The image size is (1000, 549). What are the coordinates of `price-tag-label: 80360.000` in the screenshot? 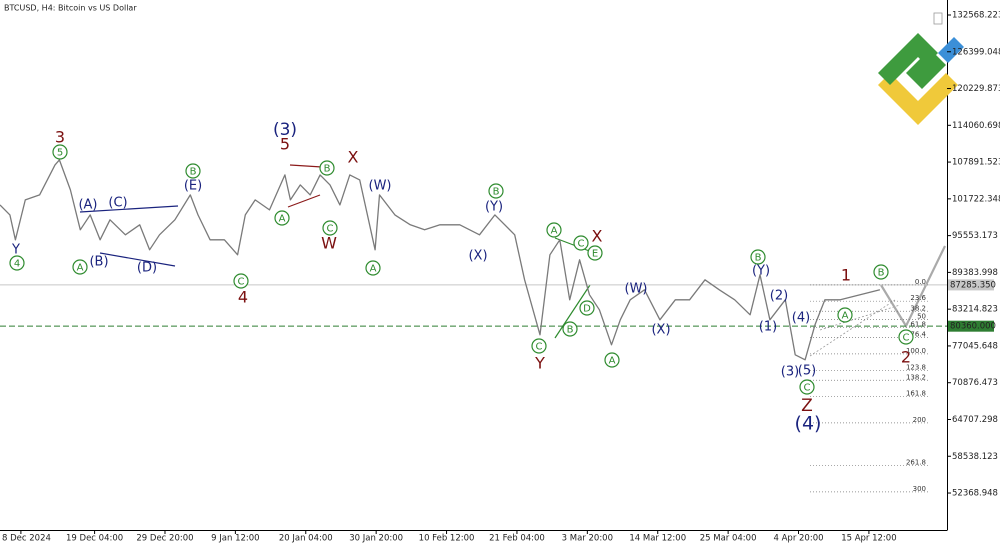 It's located at (973, 327).